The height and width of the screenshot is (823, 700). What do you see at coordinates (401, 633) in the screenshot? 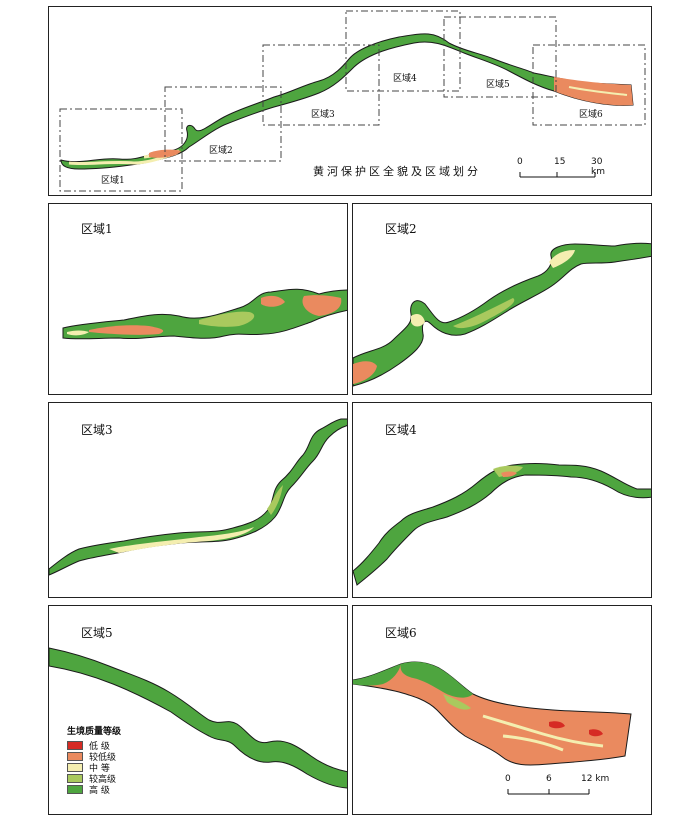
I see `region6-label: 区域6` at bounding box center [401, 633].